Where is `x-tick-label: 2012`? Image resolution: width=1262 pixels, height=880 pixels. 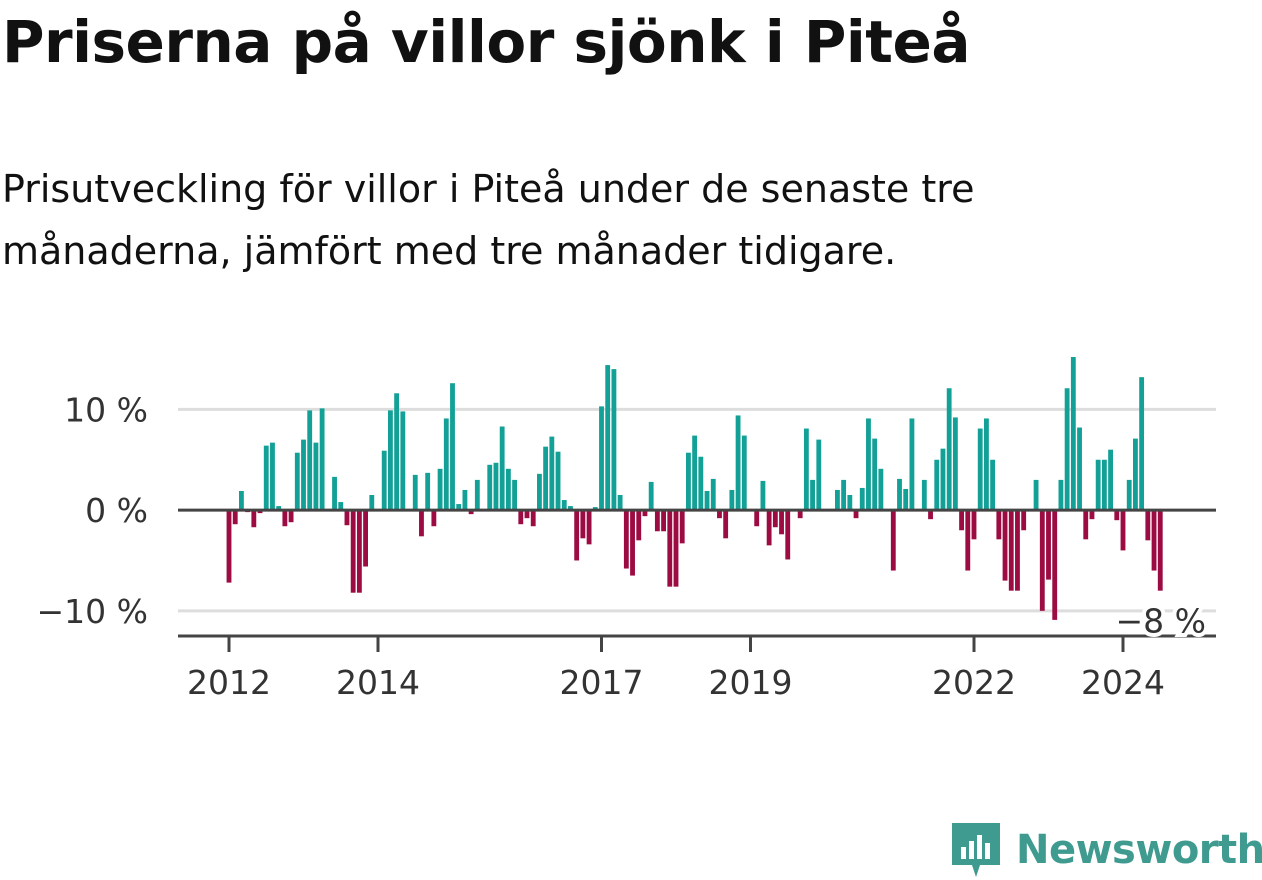 x-tick-label: 2012 is located at coordinates (229, 682).